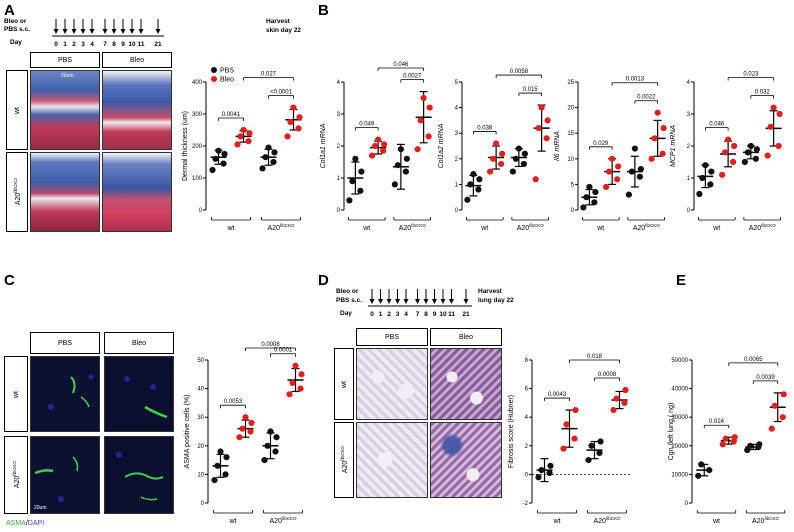  I want to click on y-axis-label: Col1a2 mRNA, so click(441, 145).